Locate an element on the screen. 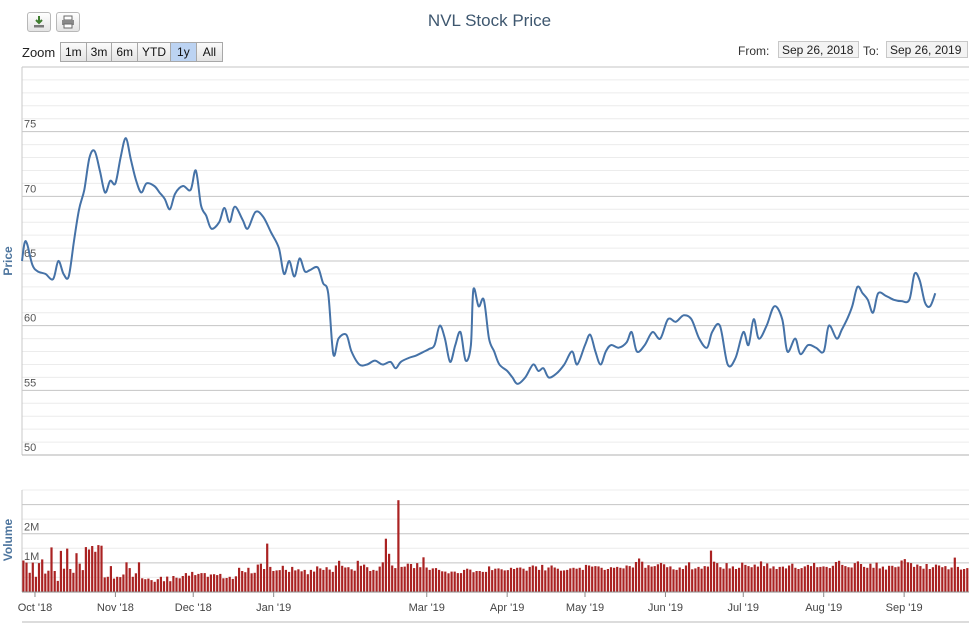  chart-title: NVL Stock Price is located at coordinates (489, 20).